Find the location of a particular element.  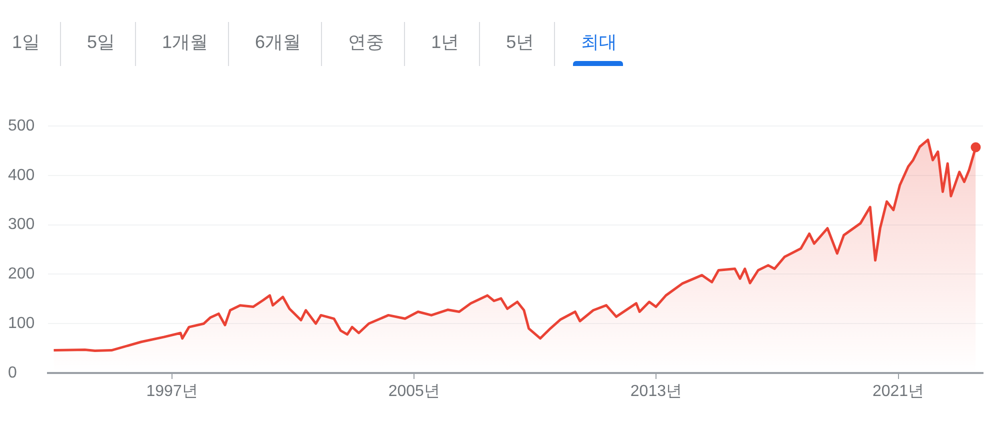

text: 1일 is located at coordinates (26, 42).